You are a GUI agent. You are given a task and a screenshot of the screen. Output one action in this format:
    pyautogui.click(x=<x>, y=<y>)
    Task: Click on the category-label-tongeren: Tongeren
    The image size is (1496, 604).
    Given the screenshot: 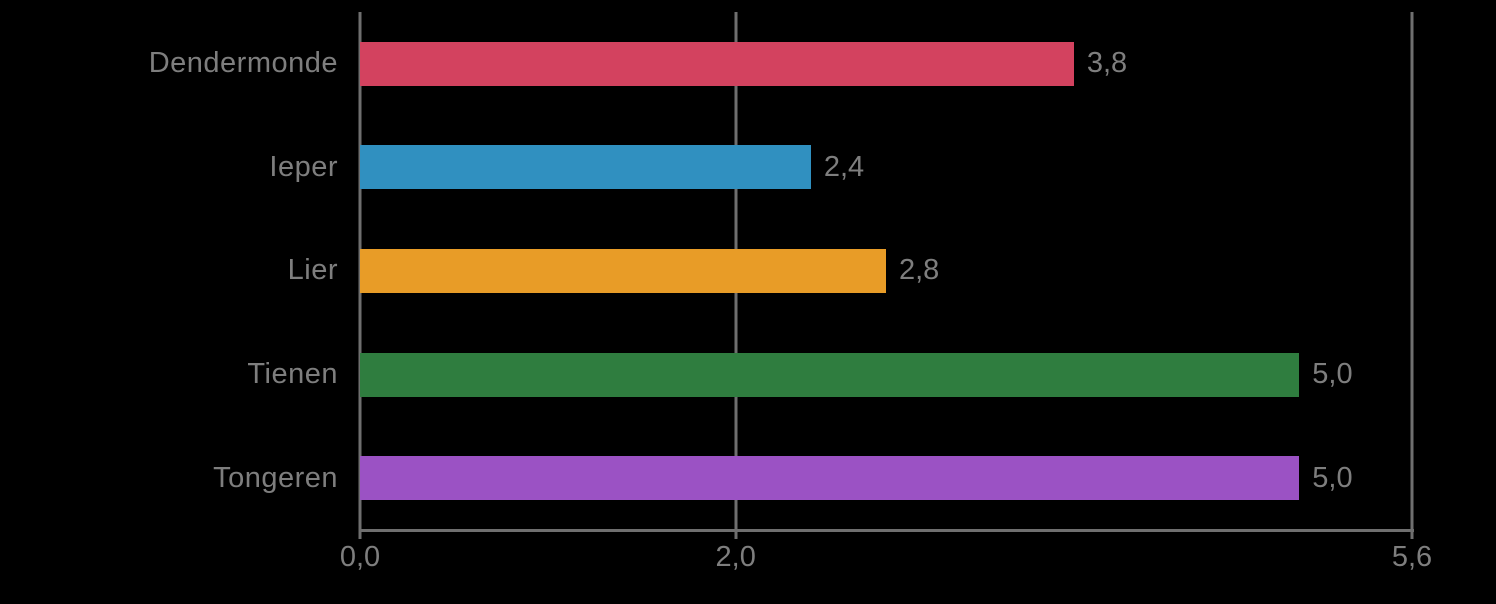 What is the action you would take?
    pyautogui.click(x=275, y=477)
    